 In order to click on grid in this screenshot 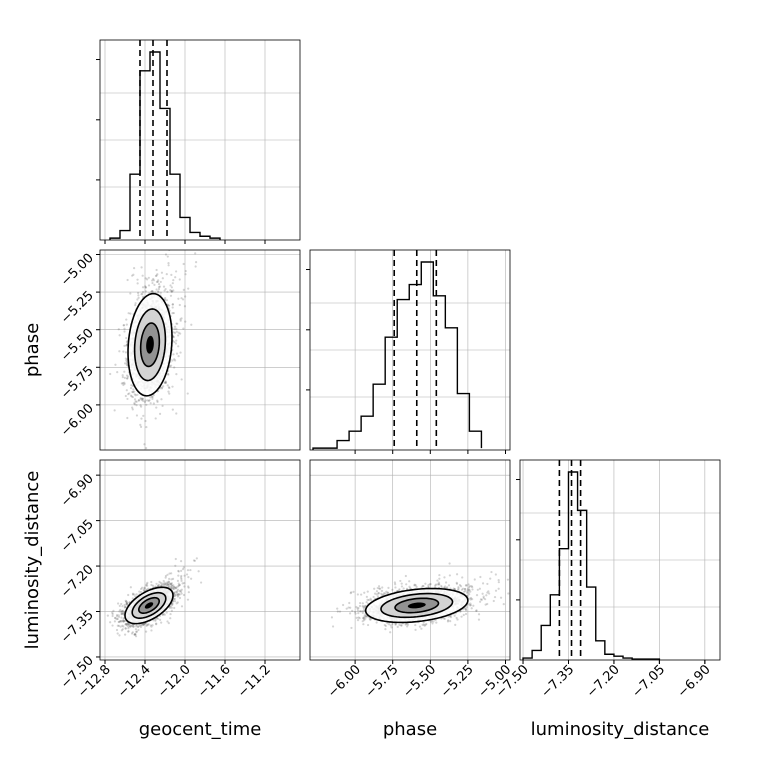, I will do `click(200, 140)`.